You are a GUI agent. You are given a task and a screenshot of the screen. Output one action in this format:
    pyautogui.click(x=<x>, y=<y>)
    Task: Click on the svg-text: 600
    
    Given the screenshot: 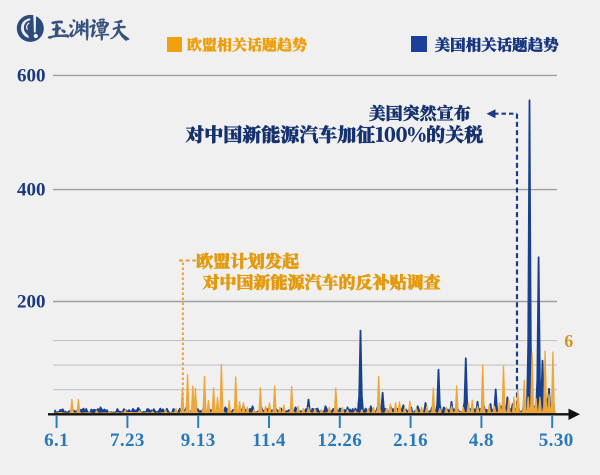 What is the action you would take?
    pyautogui.click(x=31, y=75)
    